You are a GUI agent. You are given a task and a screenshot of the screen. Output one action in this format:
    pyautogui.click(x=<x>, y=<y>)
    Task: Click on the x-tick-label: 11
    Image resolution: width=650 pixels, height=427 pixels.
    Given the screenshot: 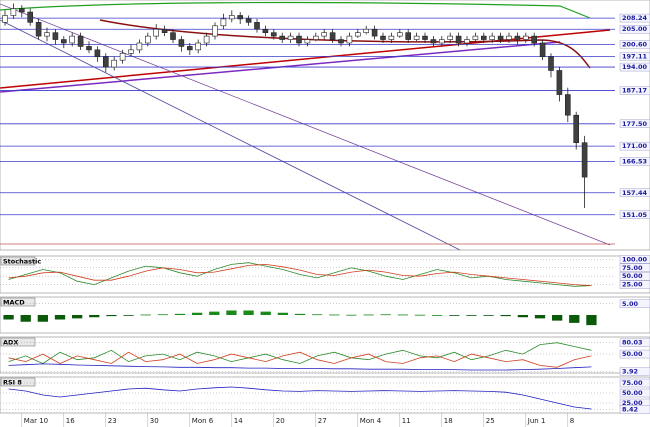 What is the action you would take?
    pyautogui.click(x=406, y=421)
    